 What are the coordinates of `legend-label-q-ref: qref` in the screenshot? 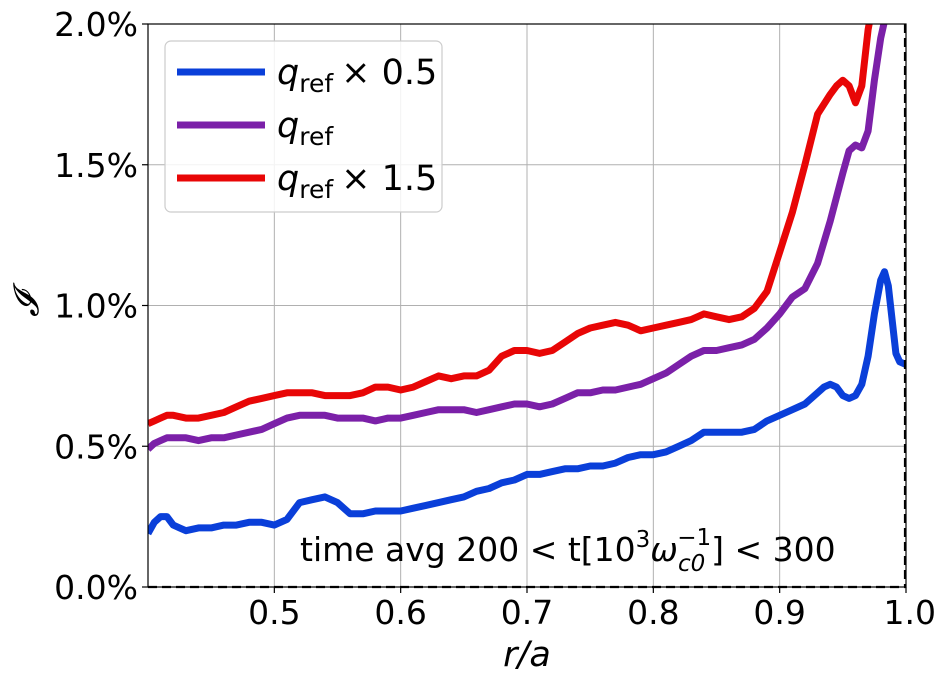 It's located at (305, 128).